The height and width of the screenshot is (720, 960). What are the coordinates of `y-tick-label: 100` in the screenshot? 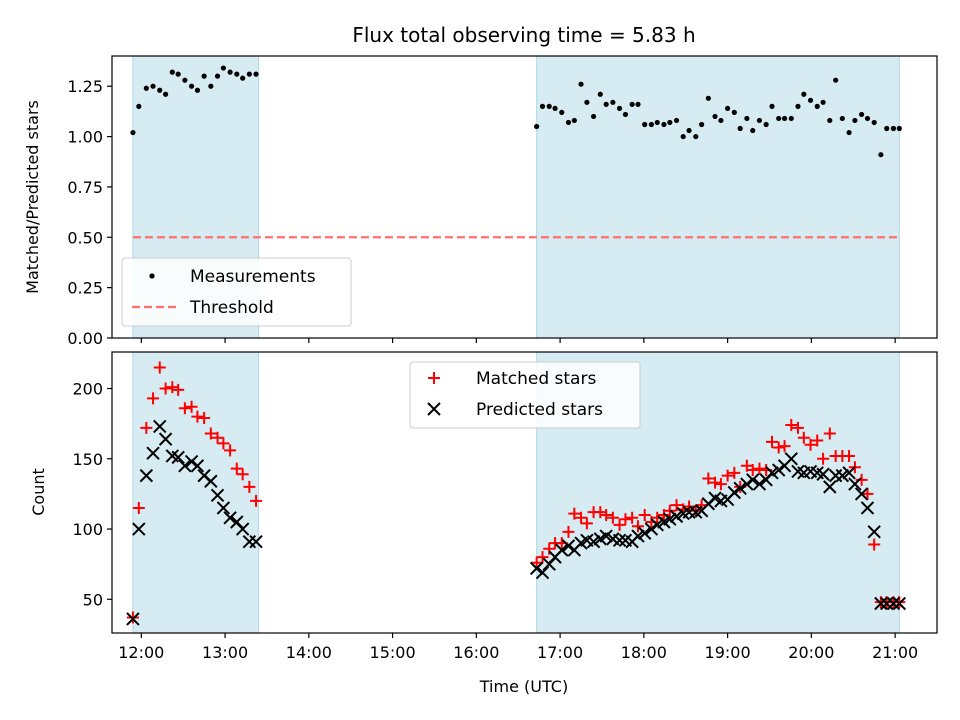 It's located at (87, 529).